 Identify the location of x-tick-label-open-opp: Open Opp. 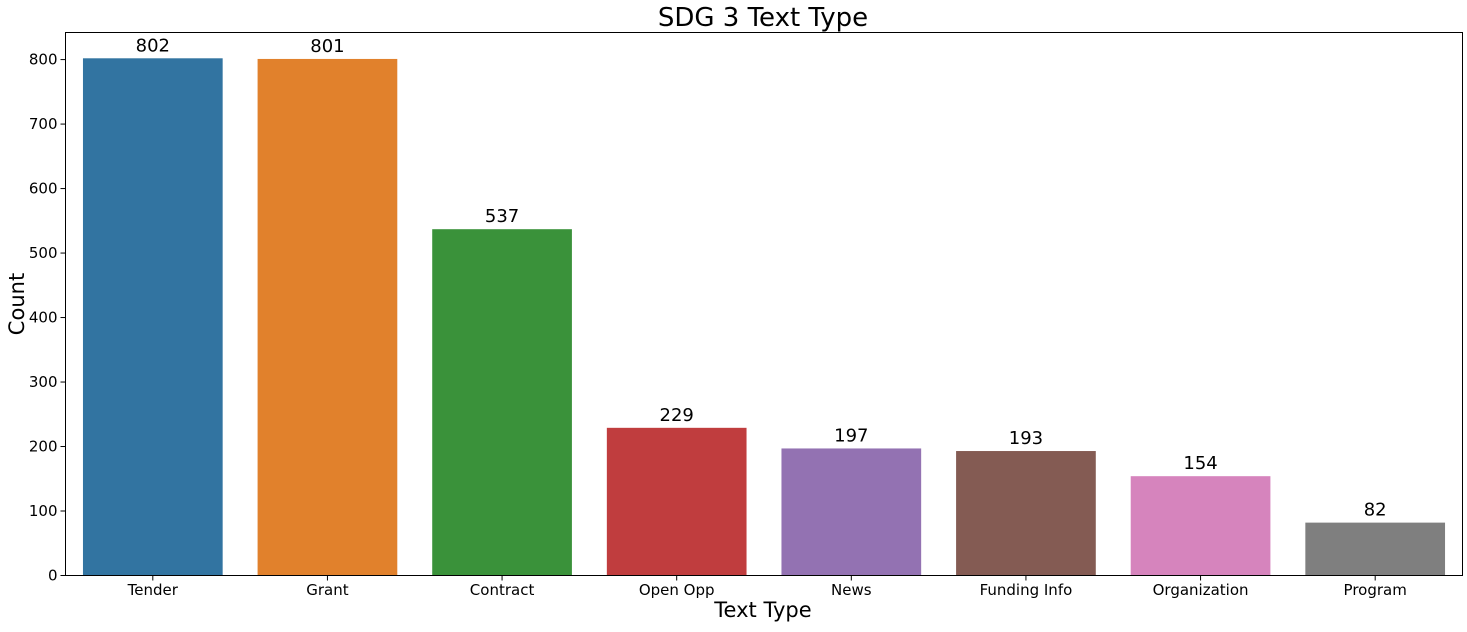
(677, 590).